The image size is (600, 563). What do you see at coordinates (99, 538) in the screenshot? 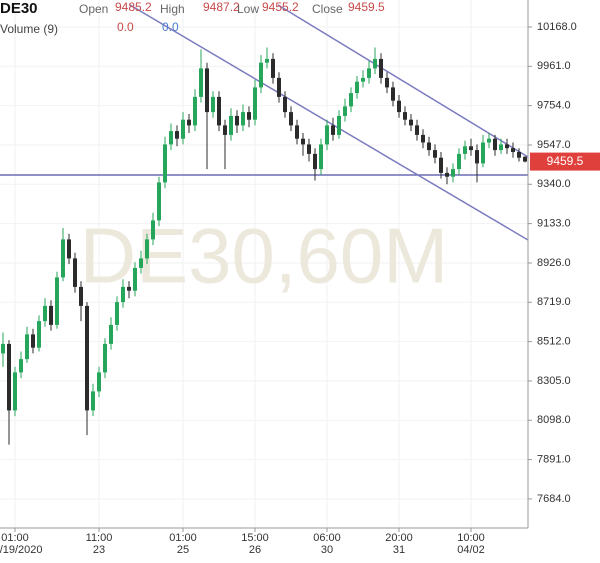
I see `x-tick-label: 11:00` at bounding box center [99, 538].